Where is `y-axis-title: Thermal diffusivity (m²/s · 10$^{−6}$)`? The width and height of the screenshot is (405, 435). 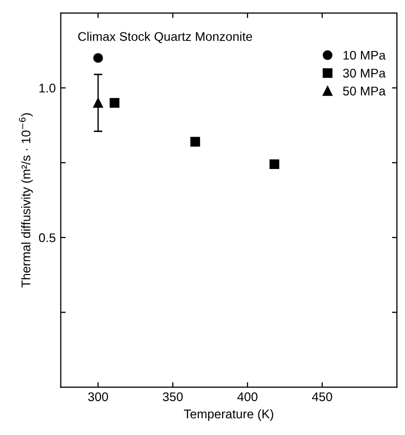
y-axis-title: Thermal diffusivity (m²/s · 10$^{−6}$) is located at coordinates (25, 200).